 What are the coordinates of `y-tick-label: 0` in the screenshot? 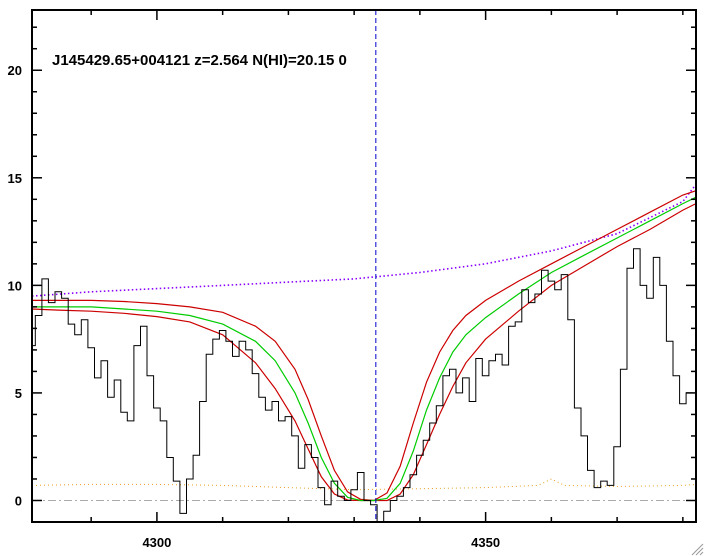 It's located at (18, 500).